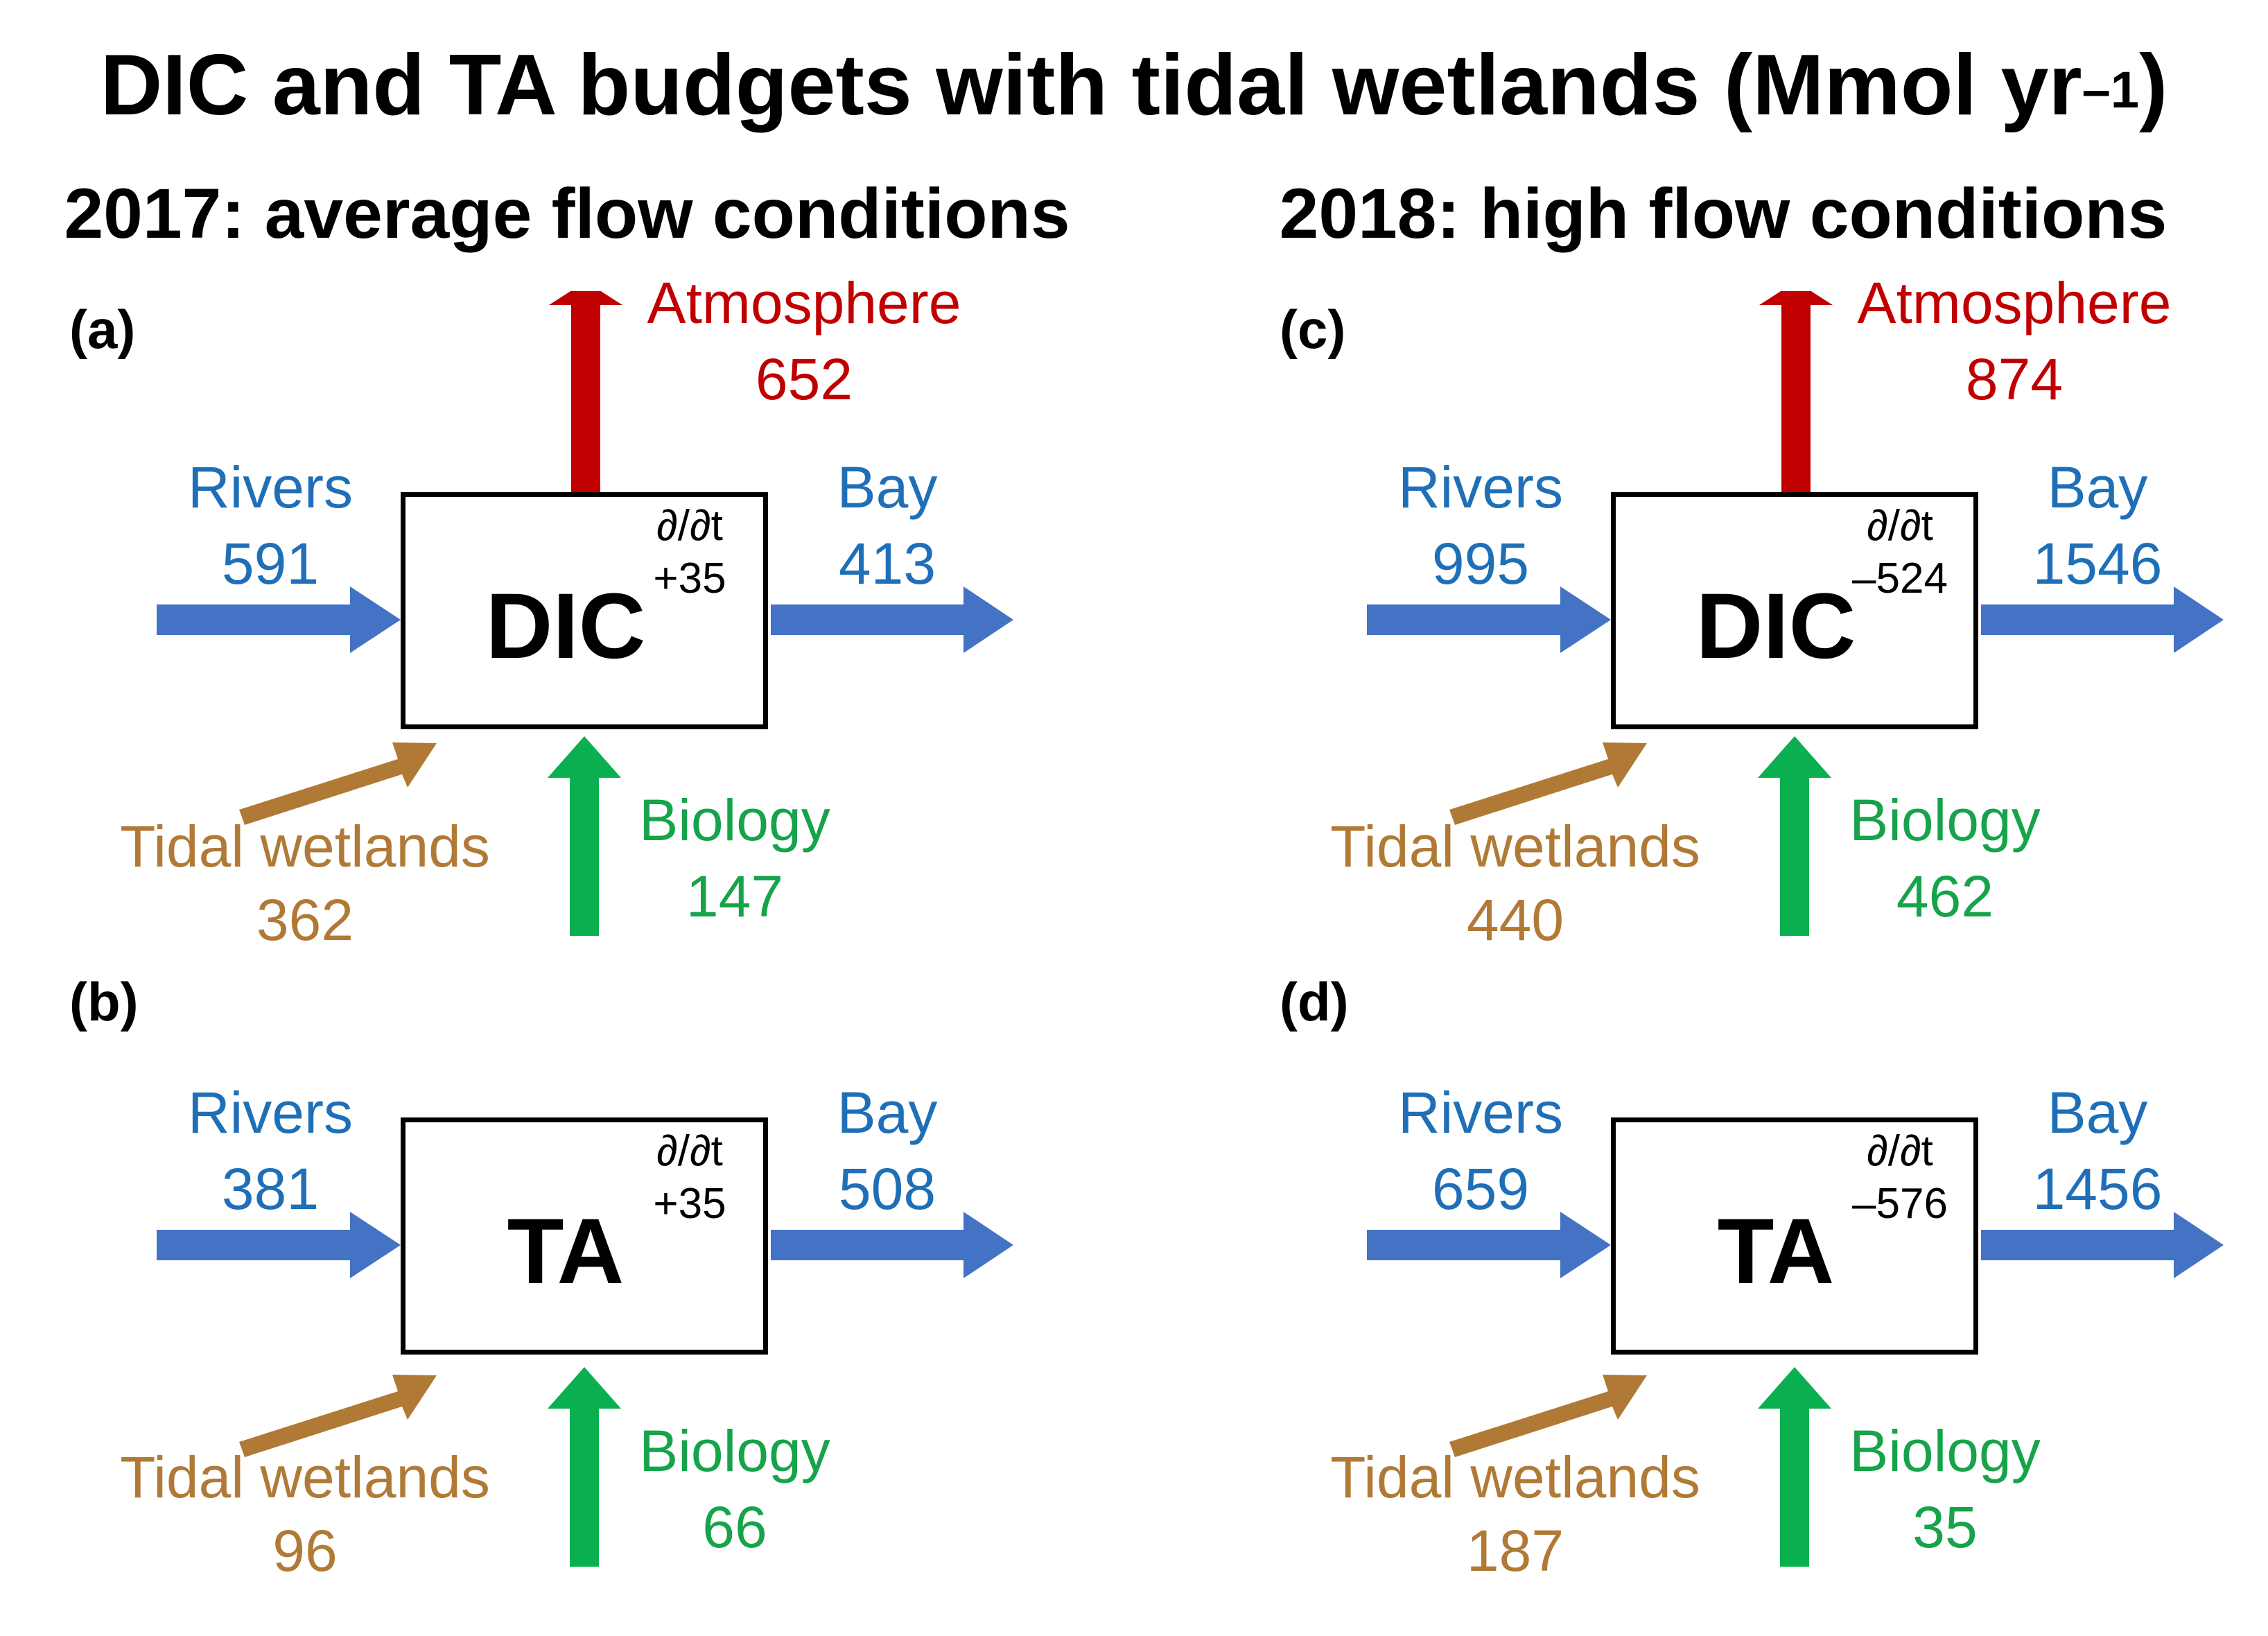 This screenshot has width=2268, height=1636. Describe the element at coordinates (102, 329) in the screenshot. I see `panel-label: (a)` at that location.